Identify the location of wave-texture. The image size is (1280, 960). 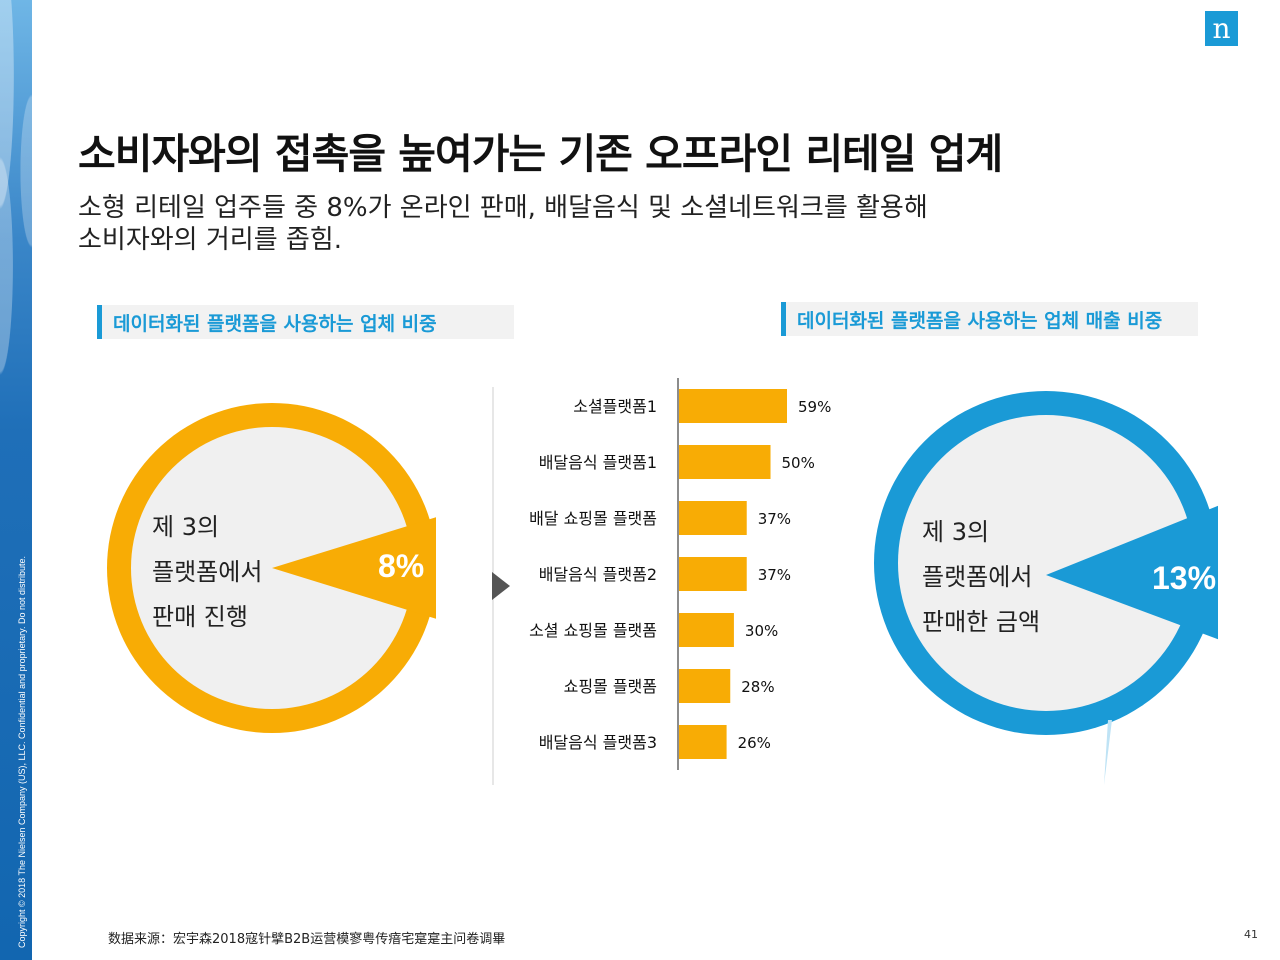
(16, 190).